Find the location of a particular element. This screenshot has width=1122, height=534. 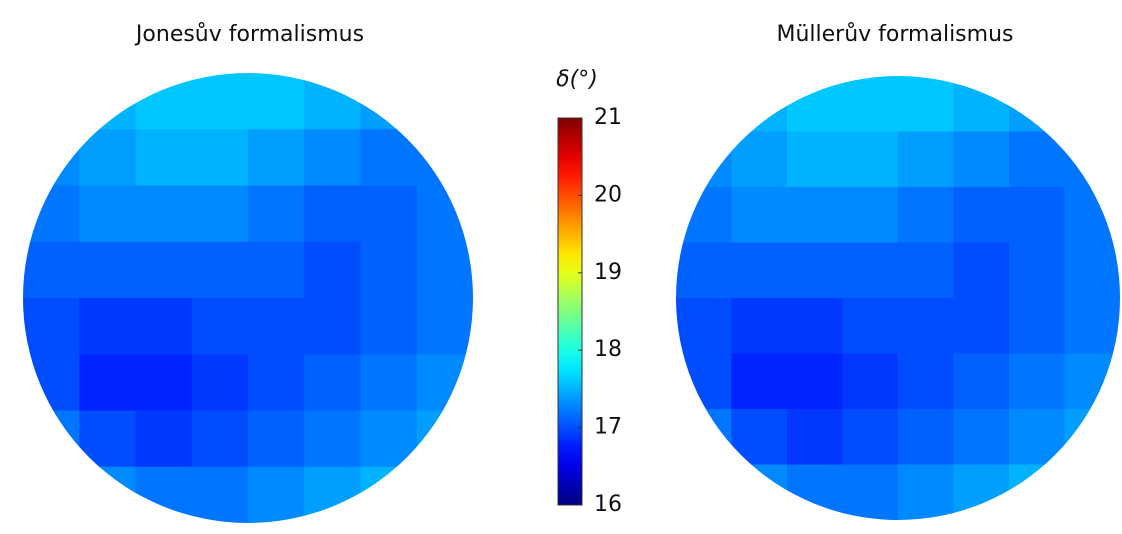

panel-title: Jonesův formalismus is located at coordinates (249, 34).